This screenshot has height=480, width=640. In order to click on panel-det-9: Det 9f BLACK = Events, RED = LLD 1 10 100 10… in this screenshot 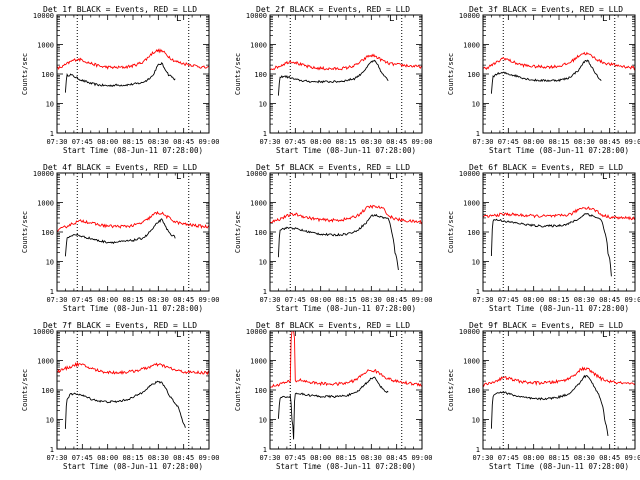, I will do `click(543, 396)`.